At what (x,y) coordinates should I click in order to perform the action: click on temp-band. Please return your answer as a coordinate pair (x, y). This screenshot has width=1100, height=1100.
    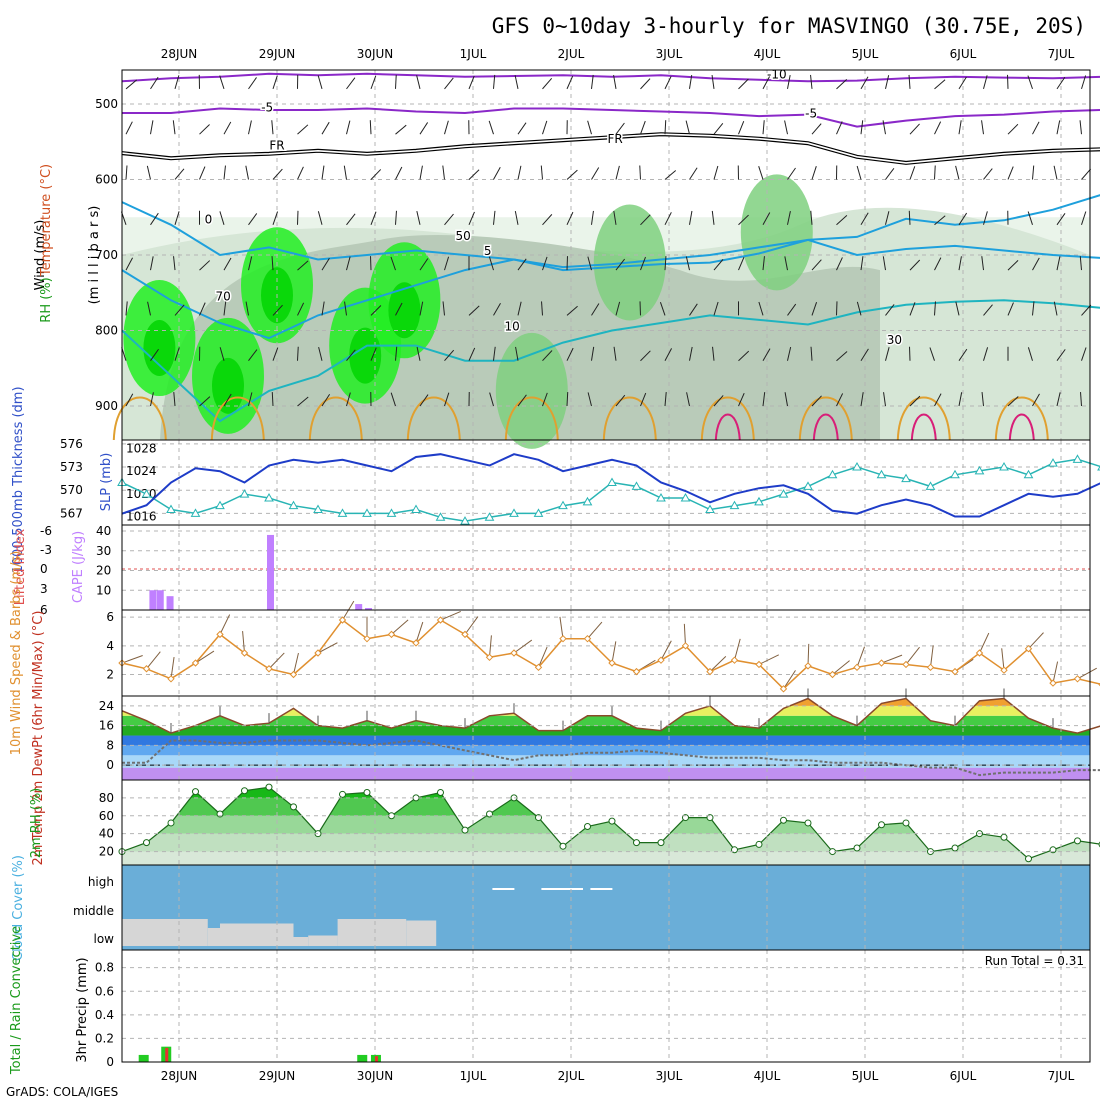
    Looking at the image, I should click on (606, 750).